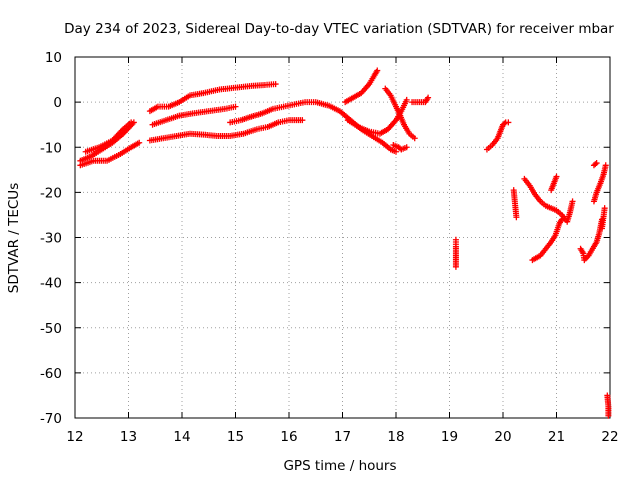 The height and width of the screenshot is (480, 640). What do you see at coordinates (74, 437) in the screenshot?
I see `x-tick-label: 12` at bounding box center [74, 437].